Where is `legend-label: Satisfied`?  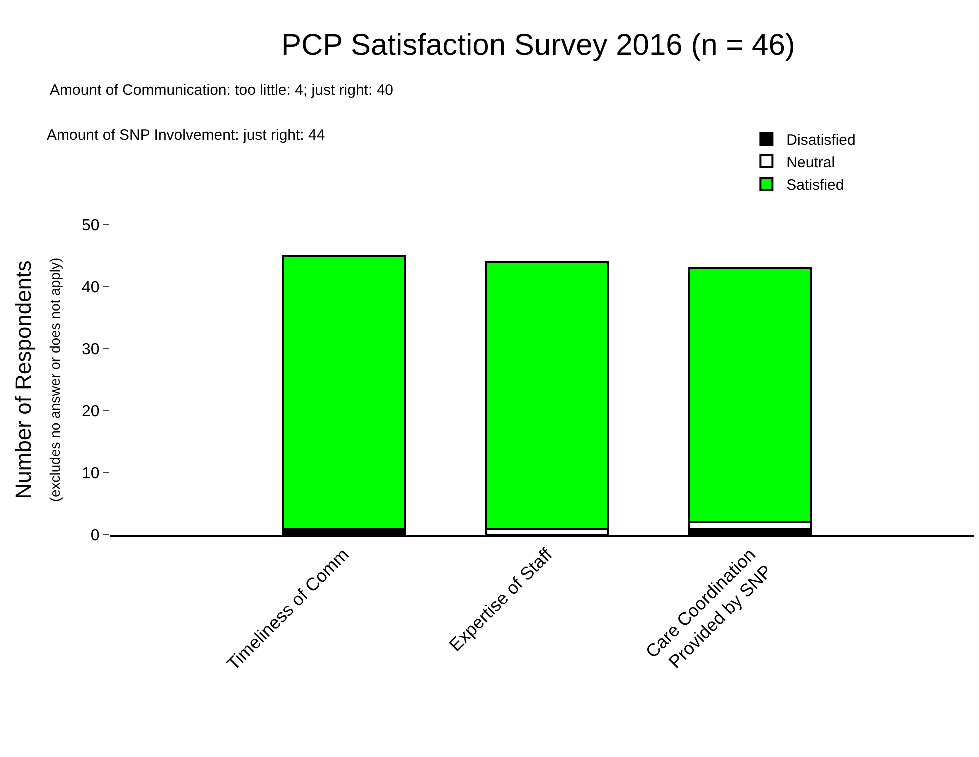 legend-label: Satisfied is located at coordinates (815, 185).